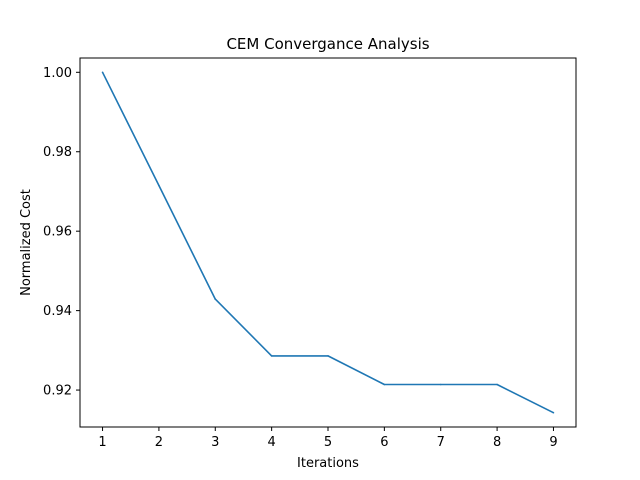 The height and width of the screenshot is (480, 640). Describe the element at coordinates (553, 442) in the screenshot. I see `x-tick-label: 9` at that location.